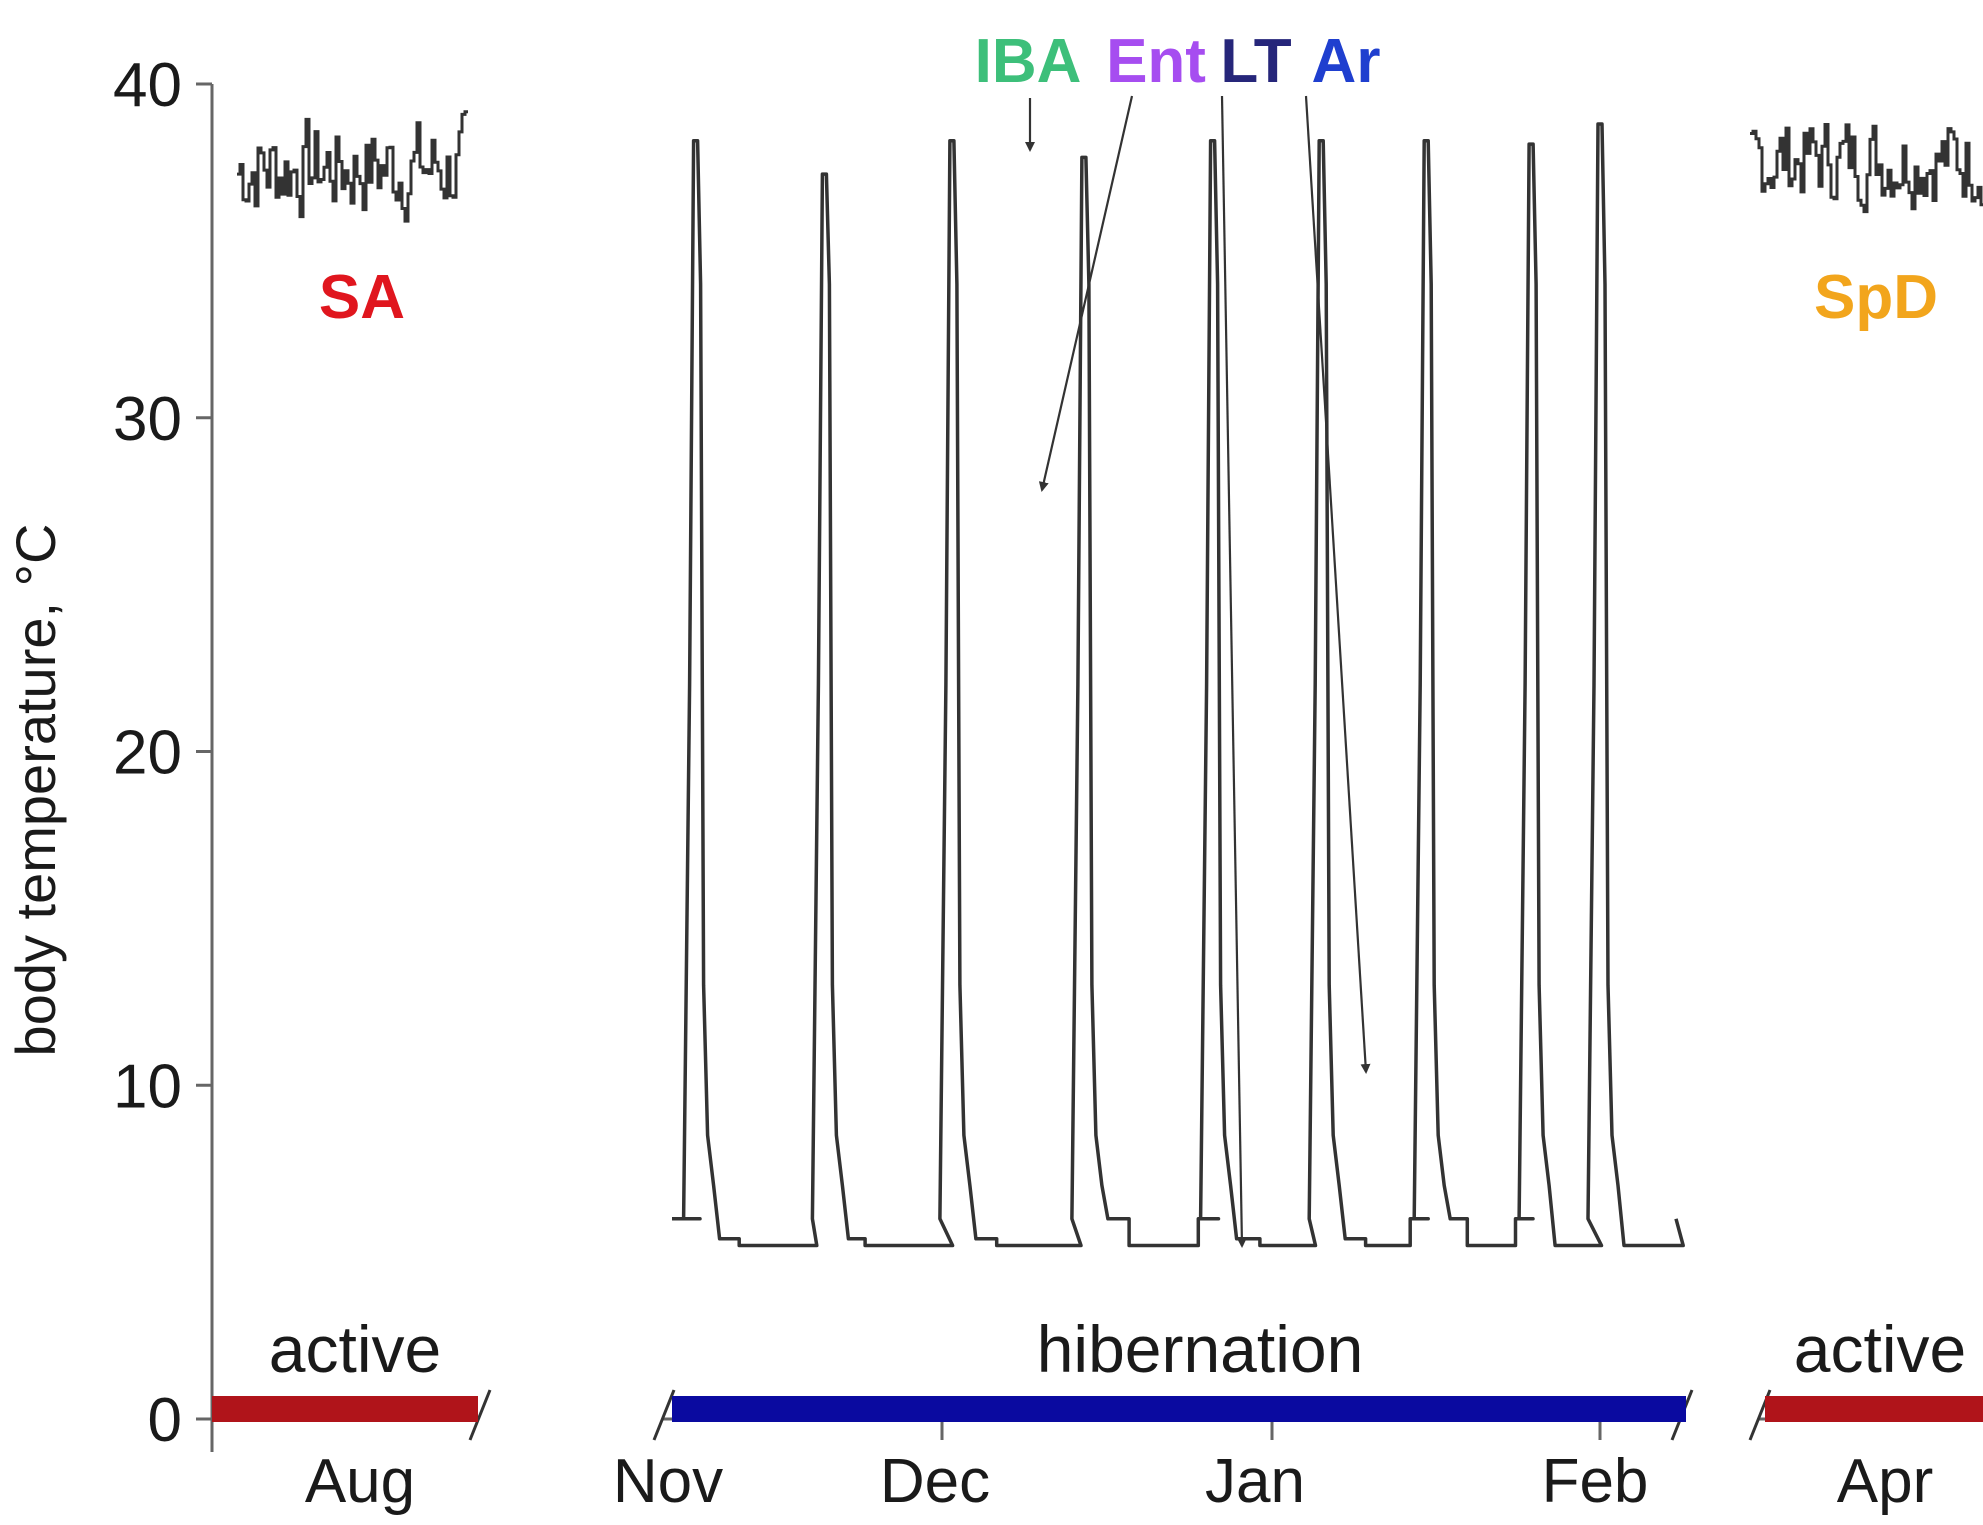 The image size is (1983, 1525). What do you see at coordinates (352, 166) in the screenshot?
I see `active-trace-aug` at bounding box center [352, 166].